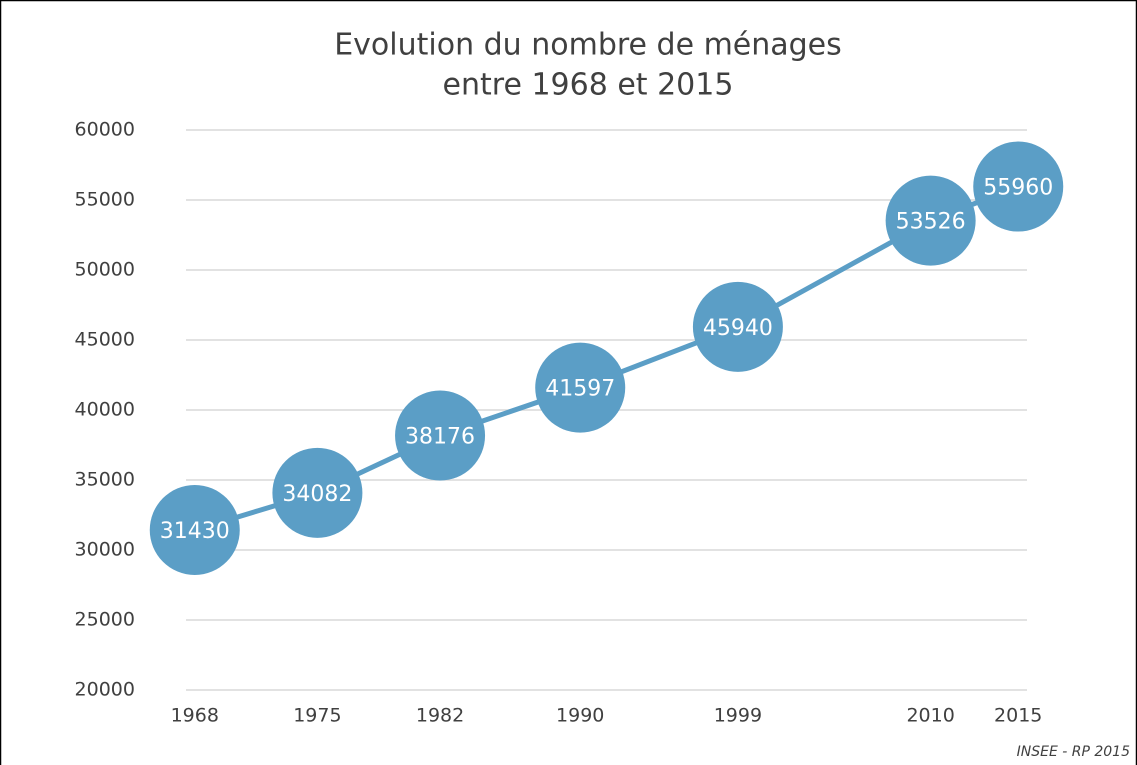  What do you see at coordinates (588, 45) in the screenshot?
I see `chart-title: Evolution du nombre de ménages` at bounding box center [588, 45].